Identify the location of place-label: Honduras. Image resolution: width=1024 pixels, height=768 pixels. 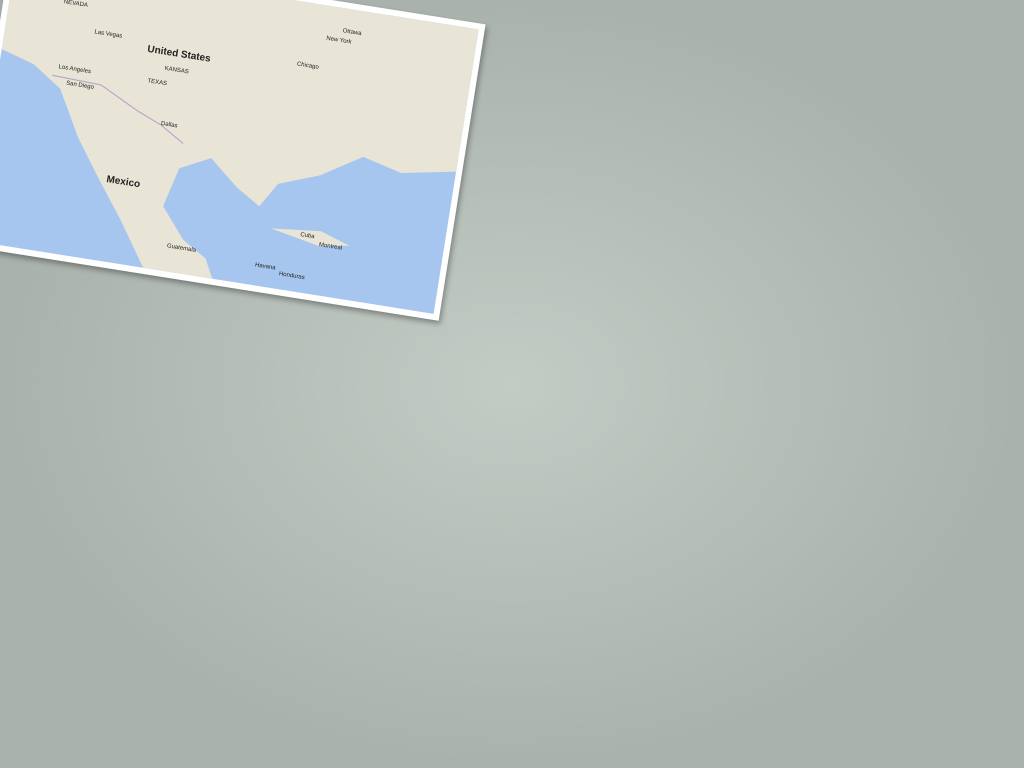
(291, 276).